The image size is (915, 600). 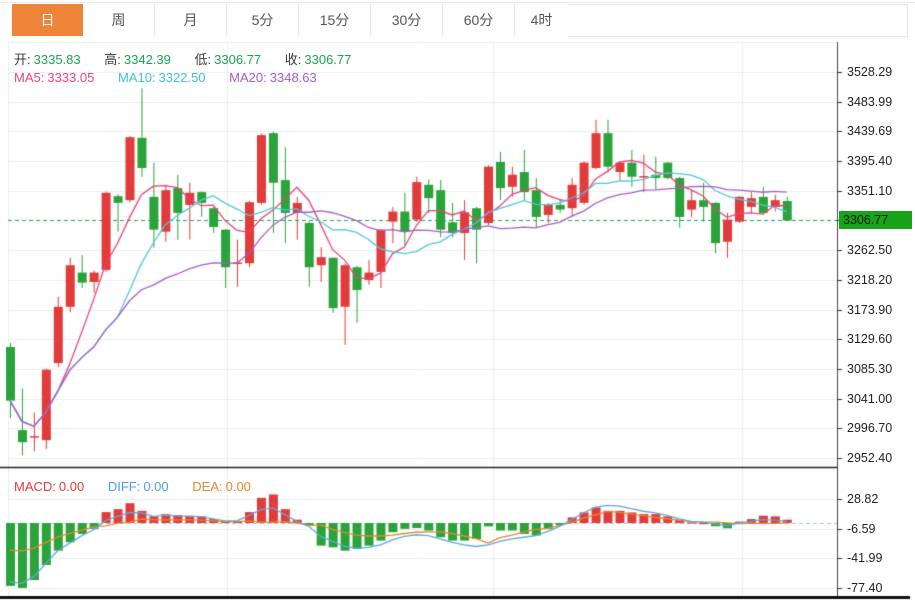 I want to click on ma20-label: MA20:, so click(x=248, y=77).